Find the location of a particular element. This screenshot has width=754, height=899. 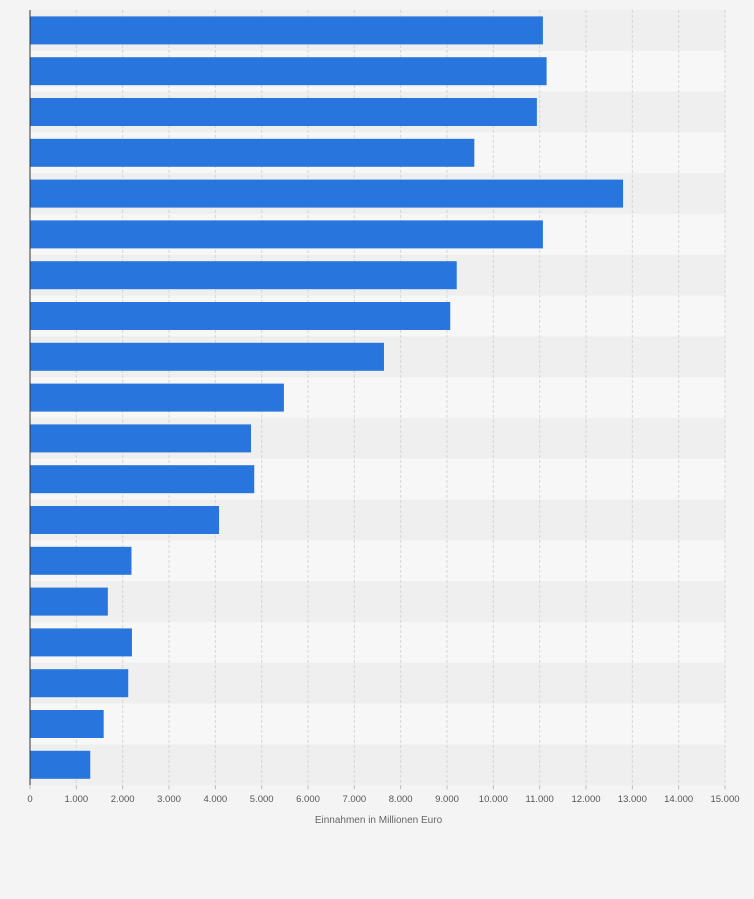

x-tick-label: 7.000 is located at coordinates (354, 799).